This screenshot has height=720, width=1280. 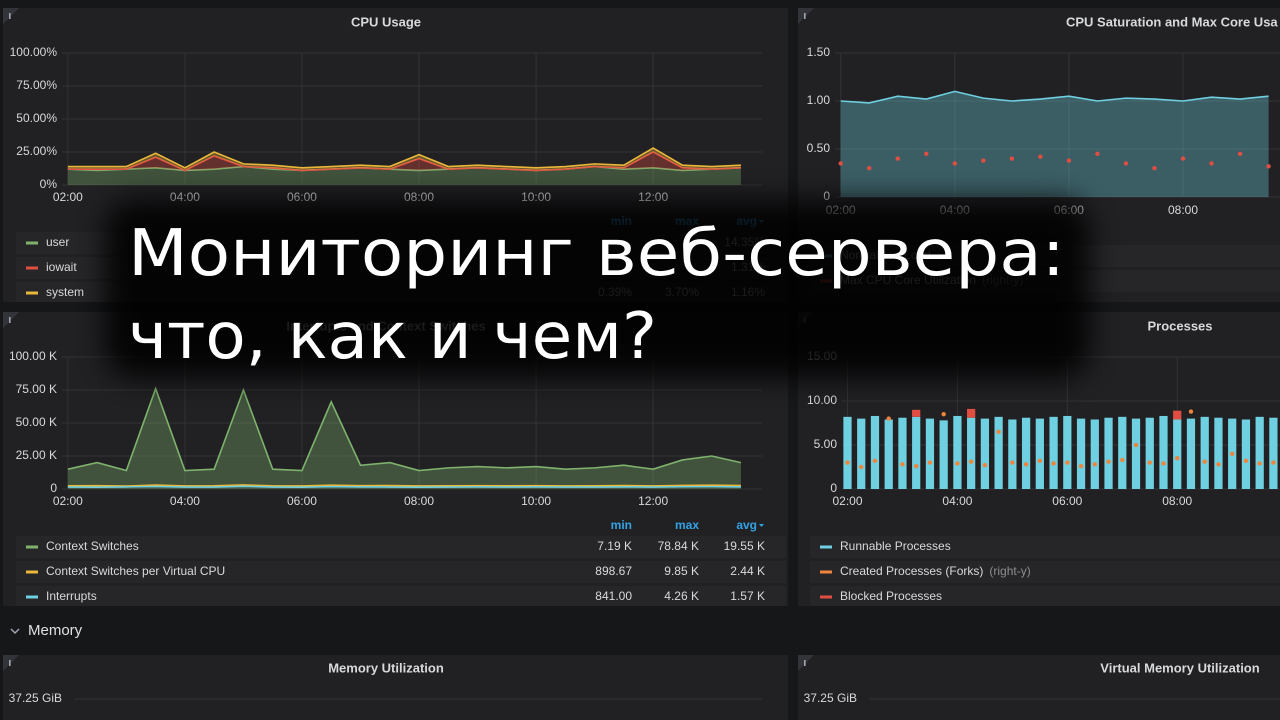 I want to click on legend-stat: 9.85 K, so click(x=681, y=571).